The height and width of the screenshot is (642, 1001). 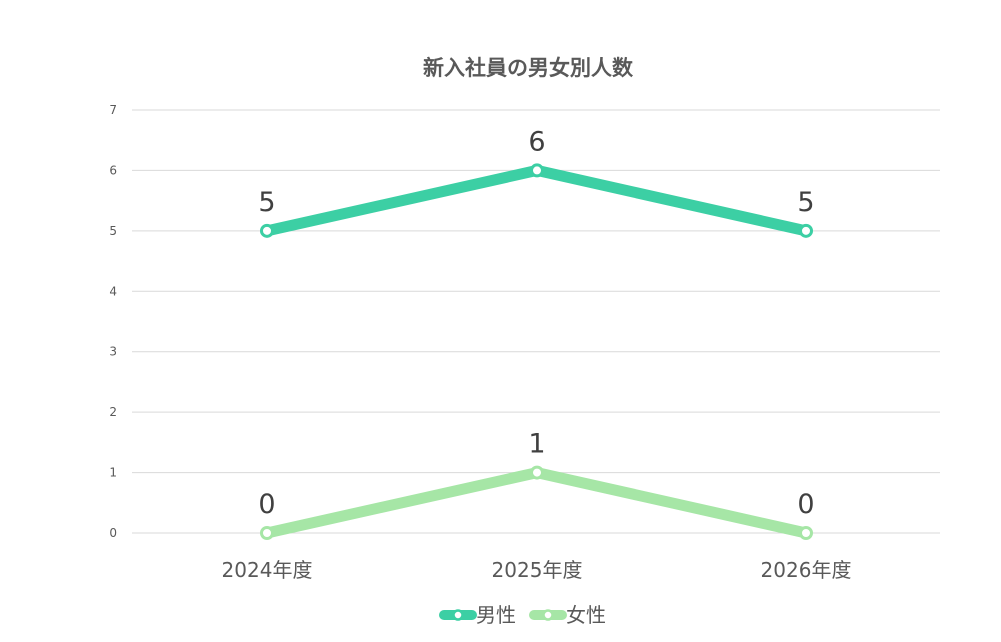 I want to click on y-tick-label: 3, so click(x=113, y=352).